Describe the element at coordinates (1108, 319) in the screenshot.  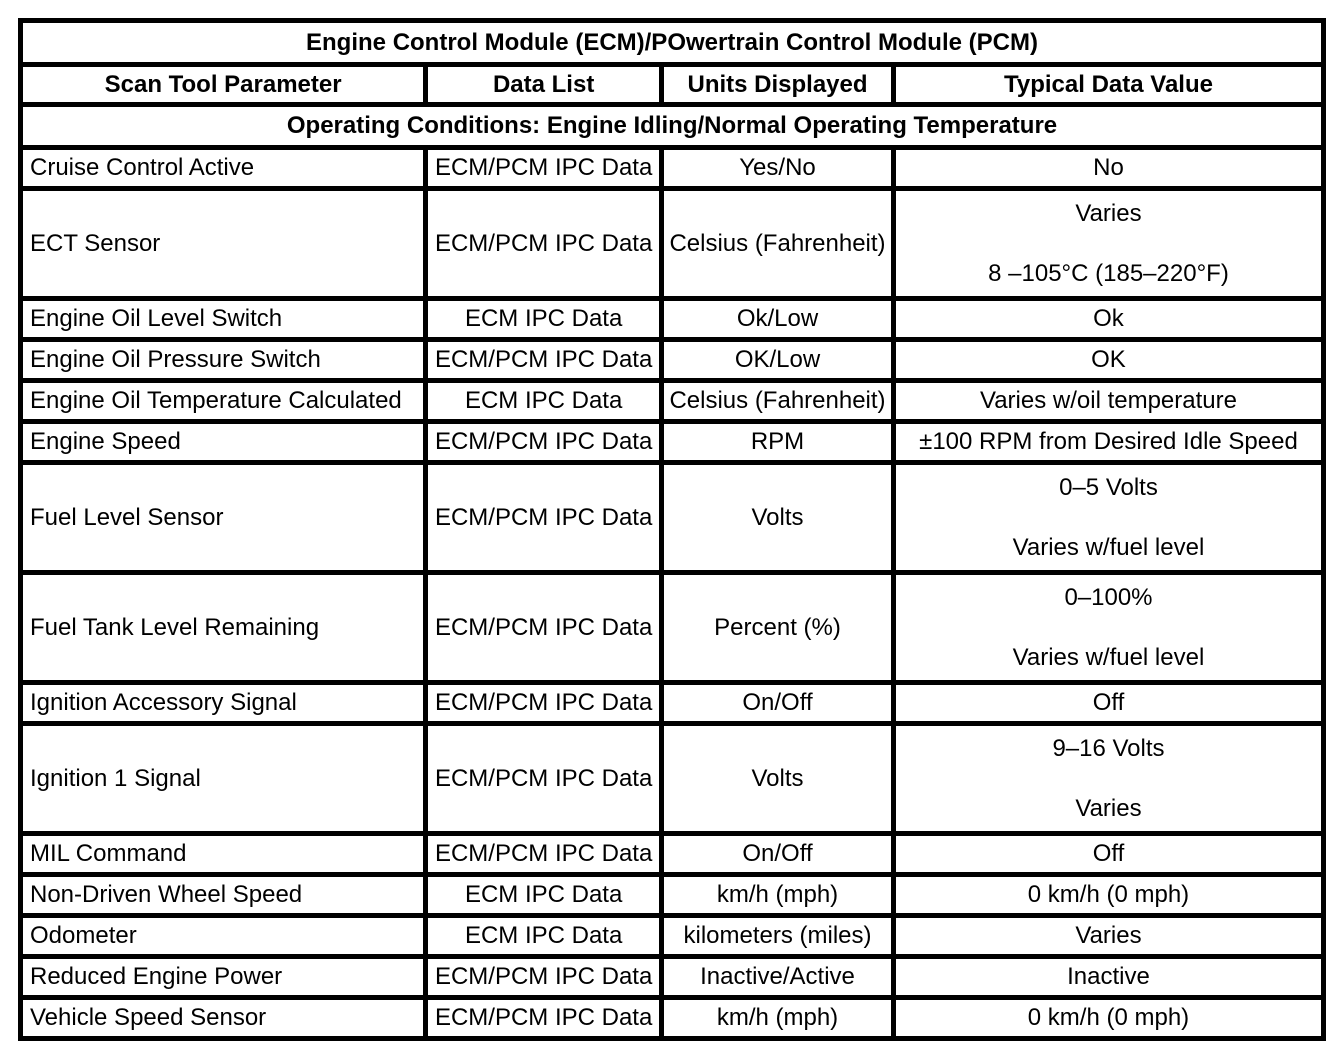
I see `cell-typical-data-value: Ok` at that location.